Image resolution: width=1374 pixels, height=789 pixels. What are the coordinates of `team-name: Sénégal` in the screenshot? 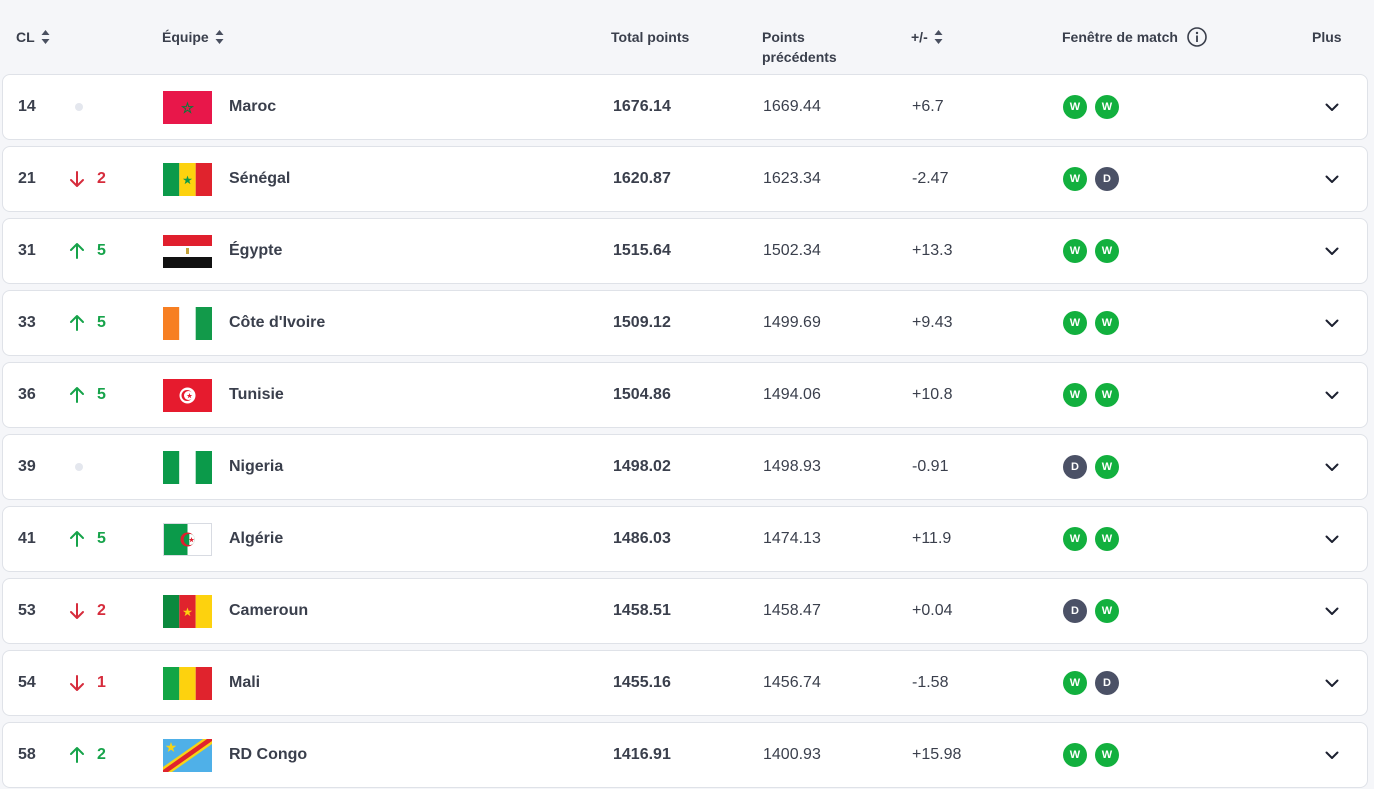 It's located at (260, 178).